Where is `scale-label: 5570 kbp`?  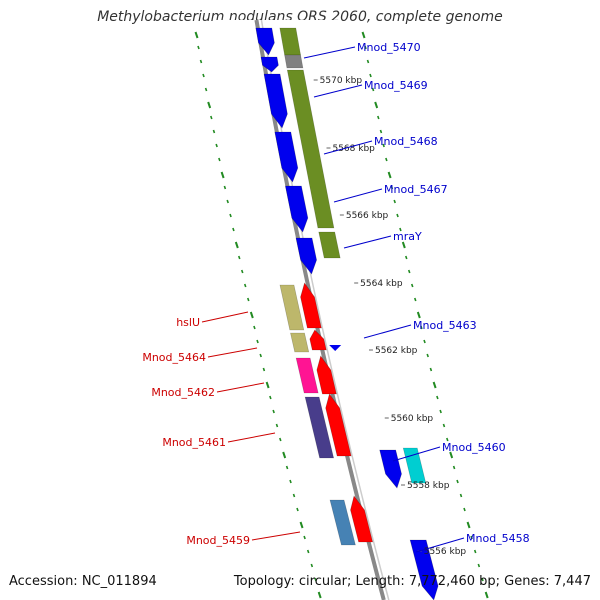 scale-label: 5570 kbp is located at coordinates (341, 81).